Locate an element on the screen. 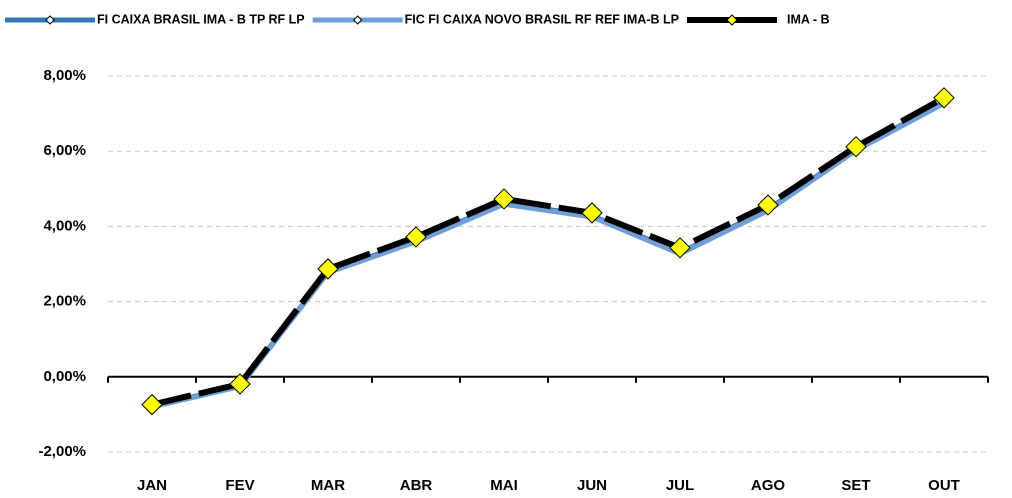 This screenshot has height=498, width=1012. x-tick-label: OUT is located at coordinates (944, 485).